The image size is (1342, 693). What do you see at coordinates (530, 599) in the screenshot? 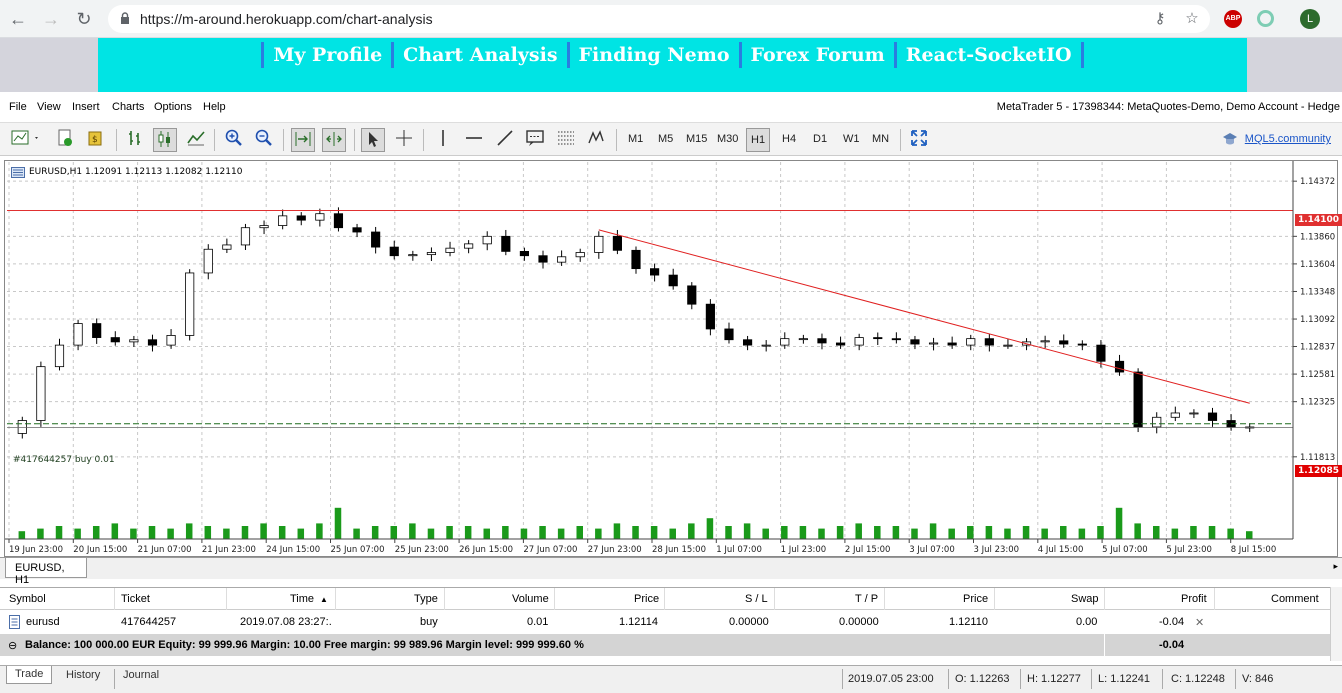
I see `col-volume: Volume` at bounding box center [530, 599].